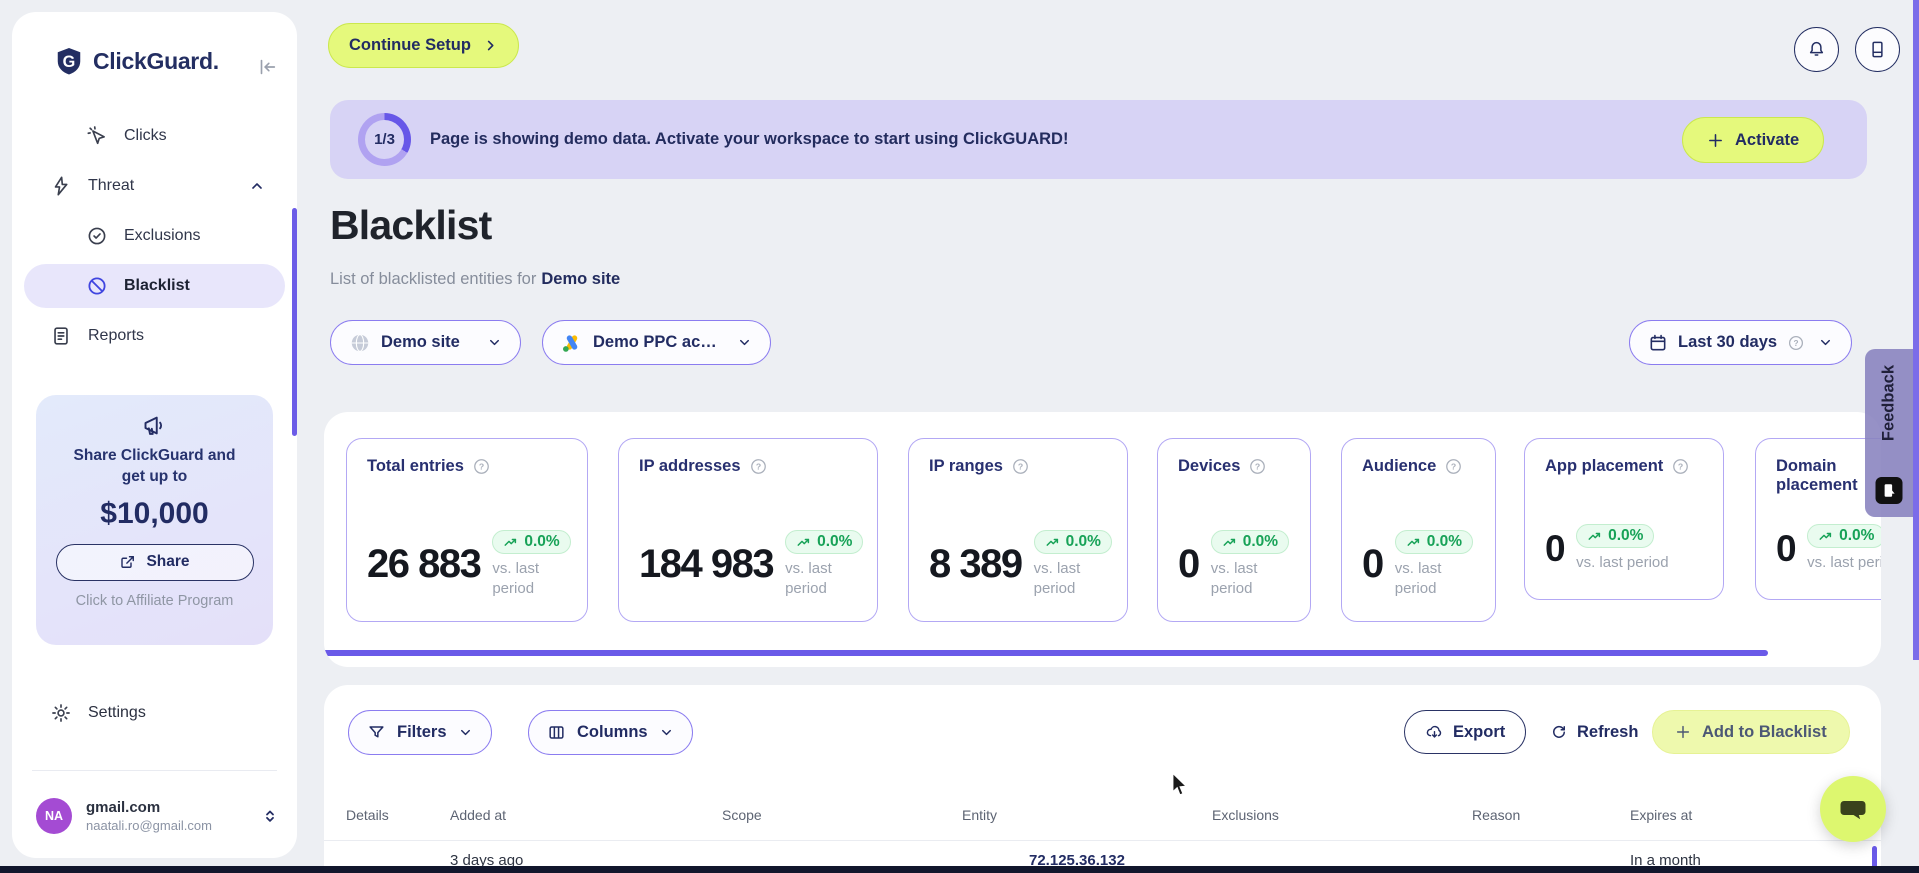  Describe the element at coordinates (145, 135) in the screenshot. I see `sidebar-item-label: Clicks` at that location.